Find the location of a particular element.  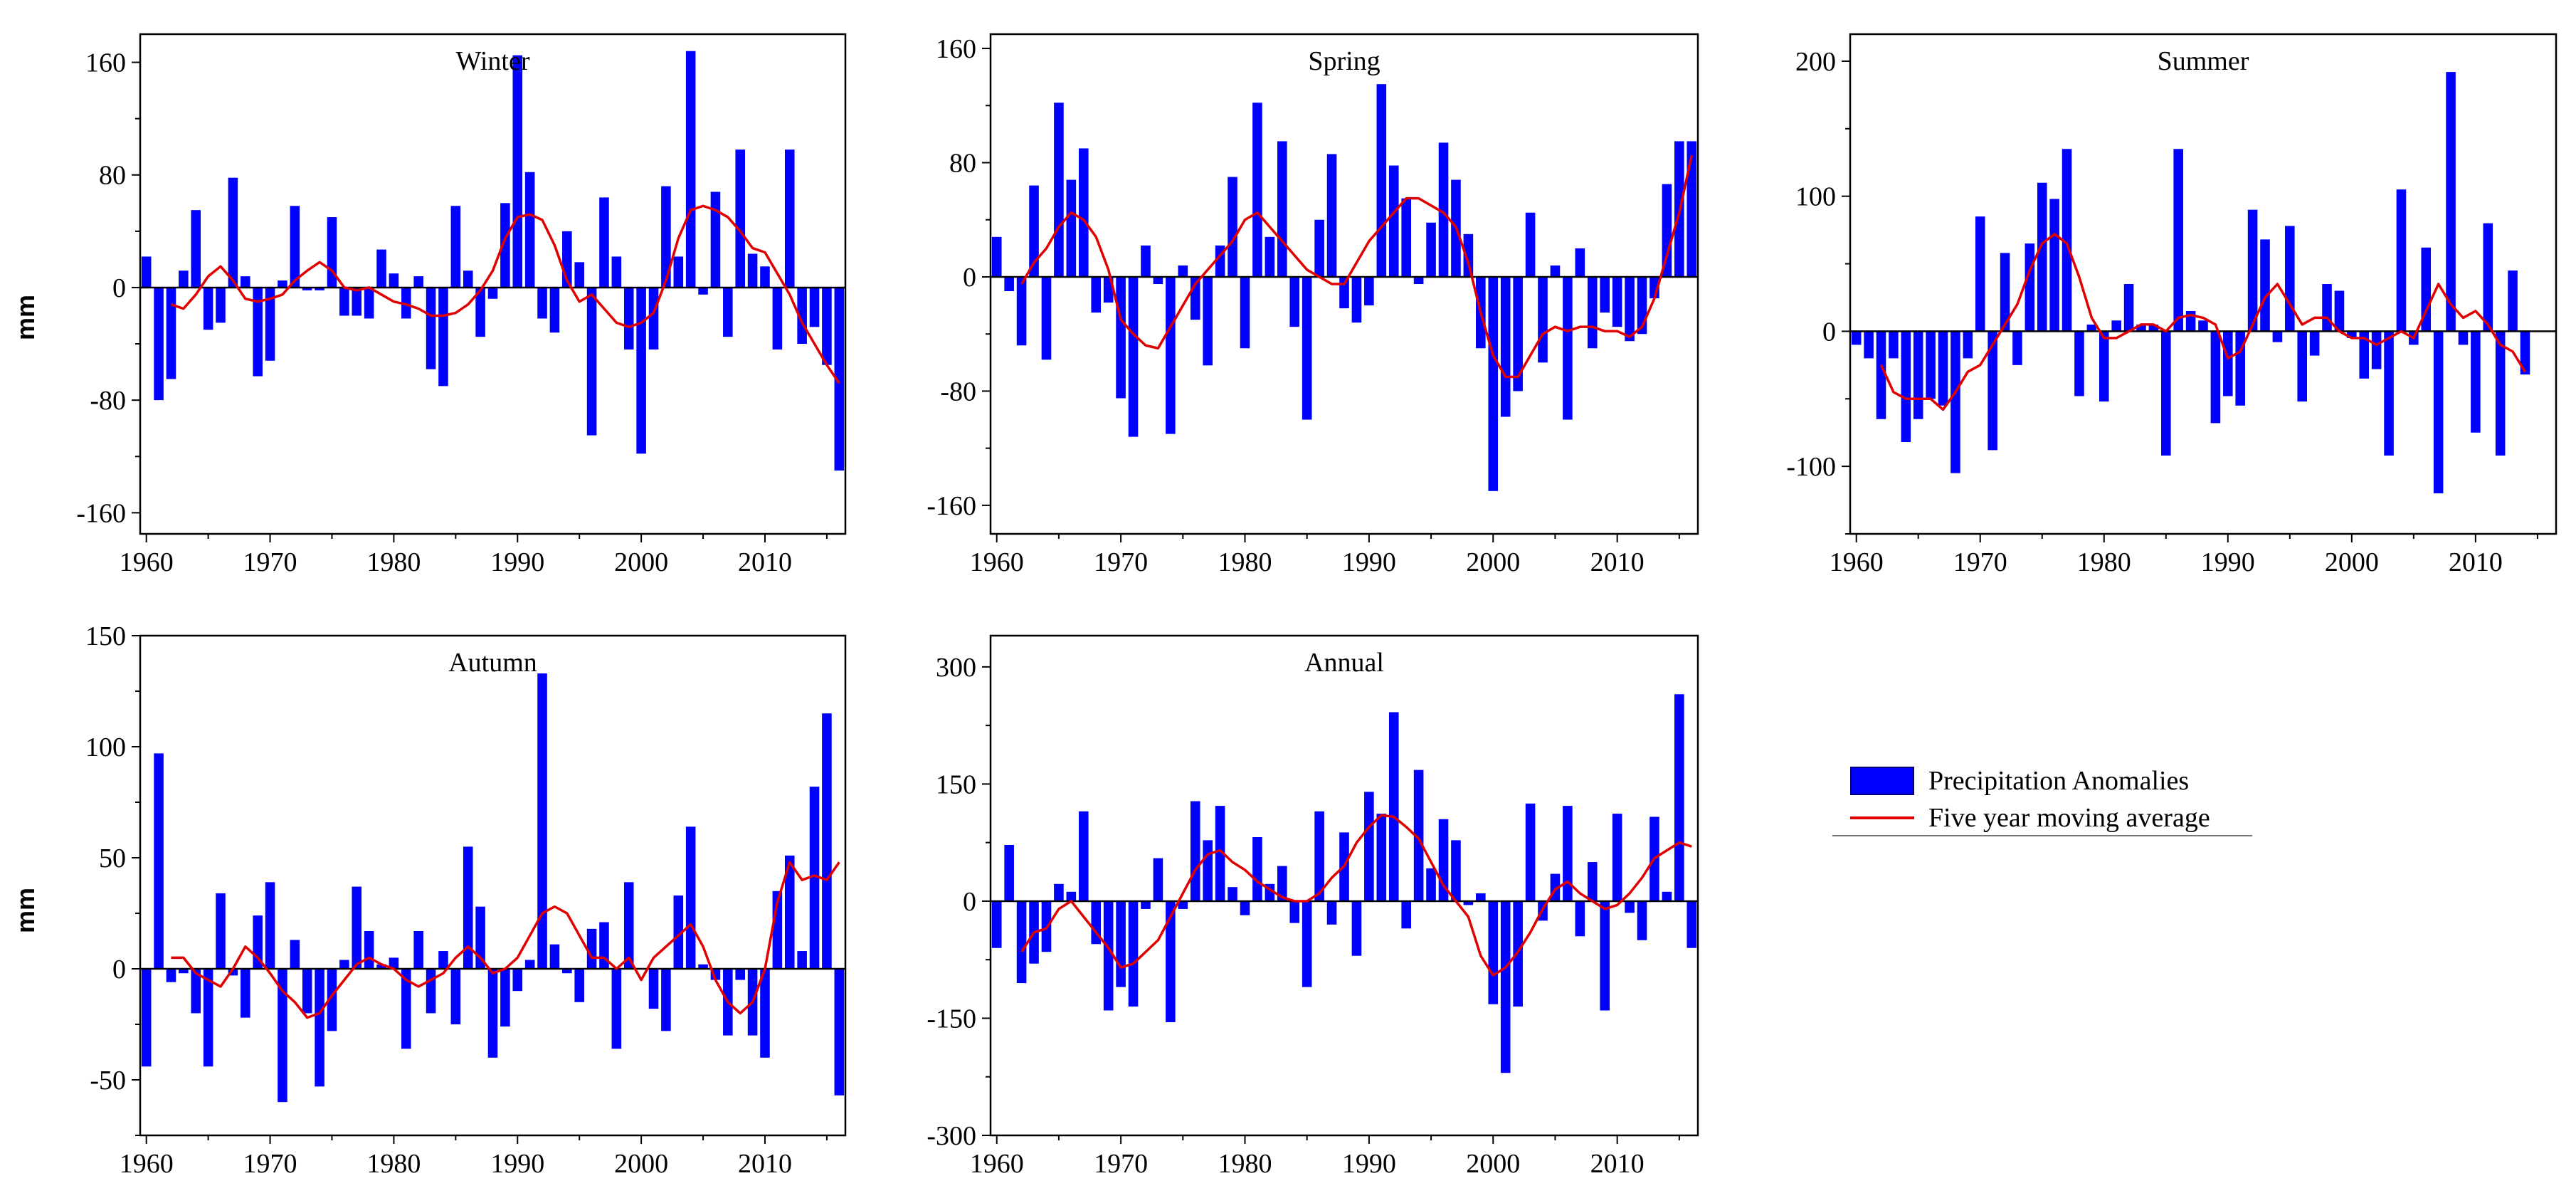

summer-bar-2006 is located at coordinates (2426, 289).